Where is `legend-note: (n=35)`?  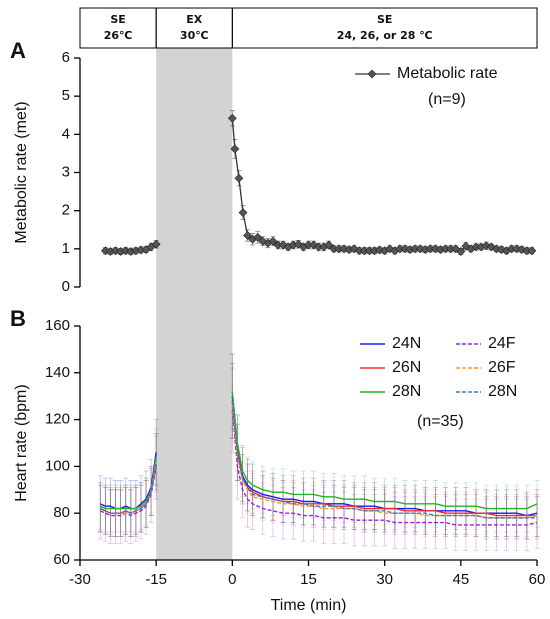 legend-note: (n=35) is located at coordinates (440, 421).